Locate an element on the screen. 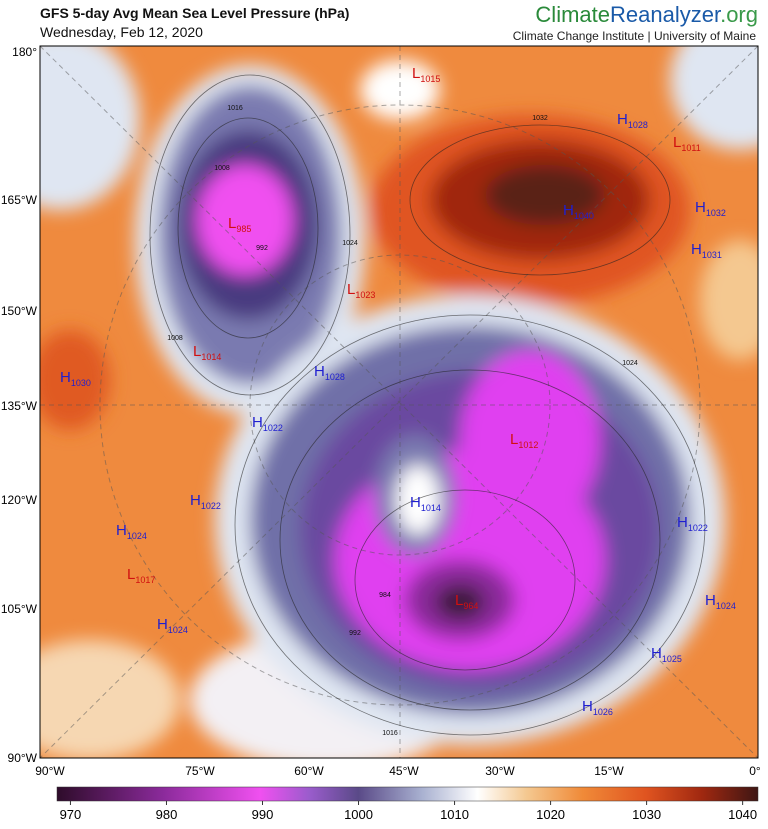 Image resolution: width=768 pixels, height=829 pixels. lon-label: 60°W is located at coordinates (309, 771).